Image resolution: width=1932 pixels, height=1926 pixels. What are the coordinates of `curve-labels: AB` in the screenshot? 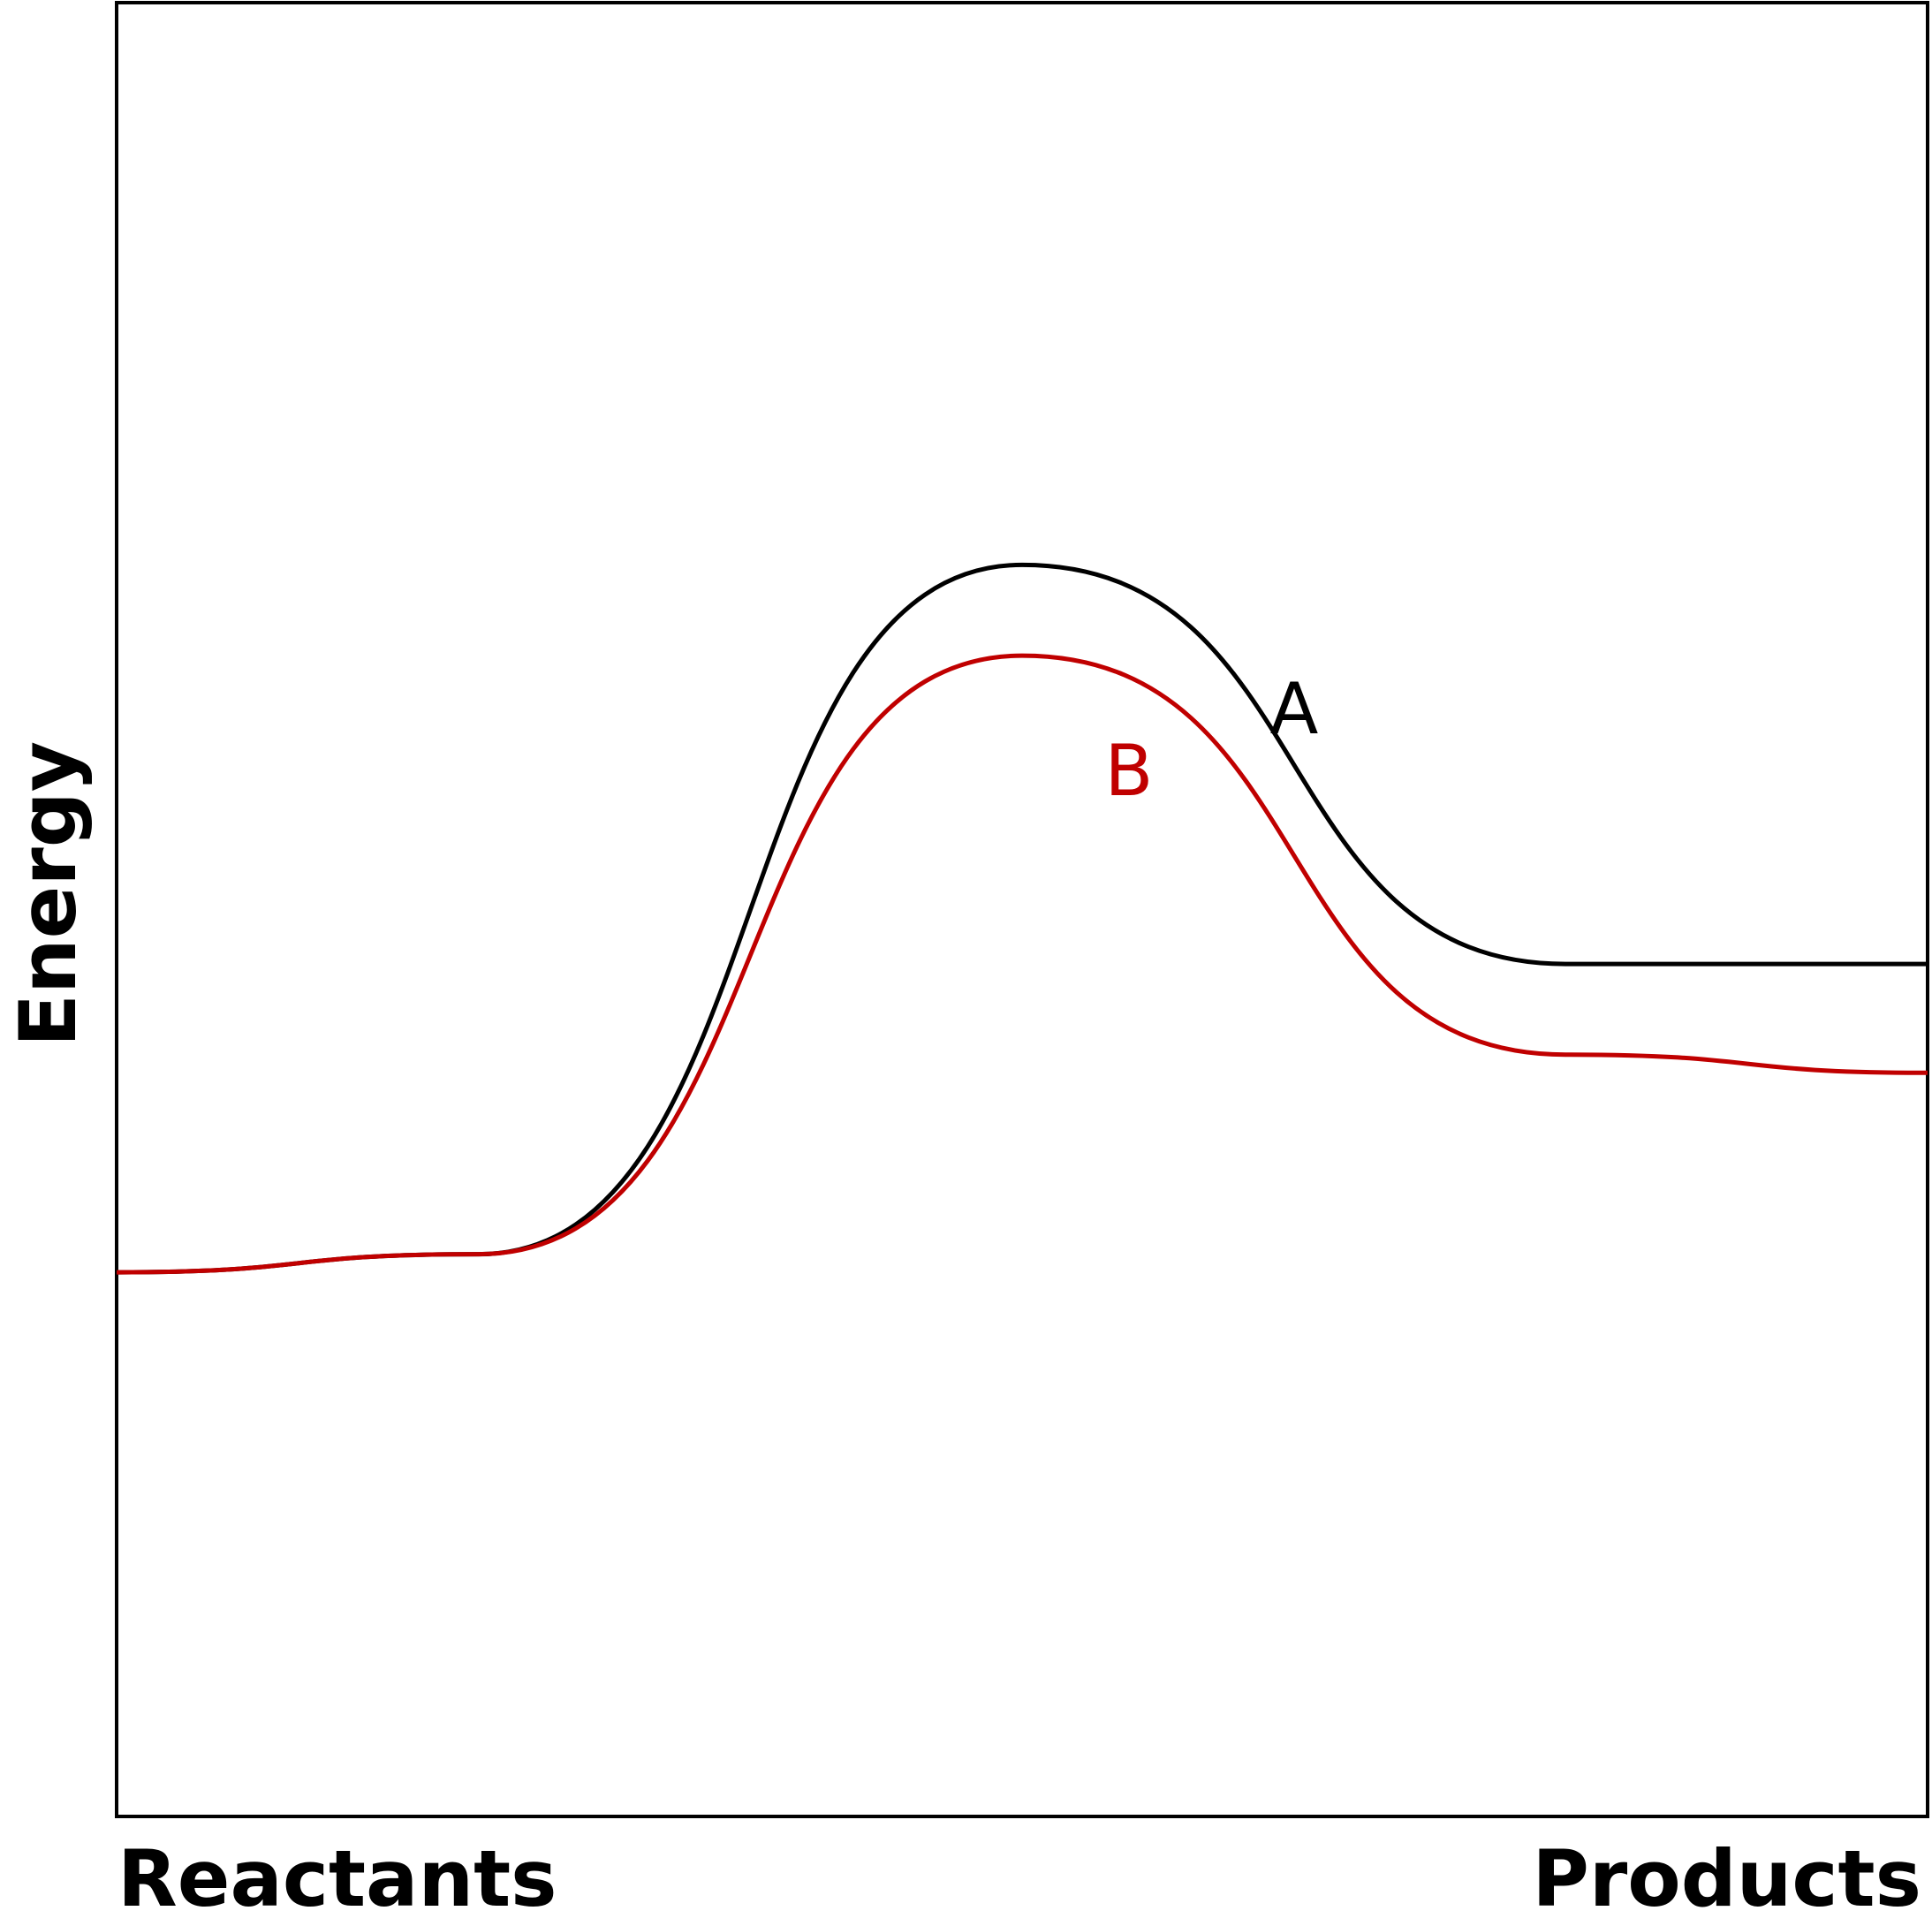 It's located at (1212, 740).